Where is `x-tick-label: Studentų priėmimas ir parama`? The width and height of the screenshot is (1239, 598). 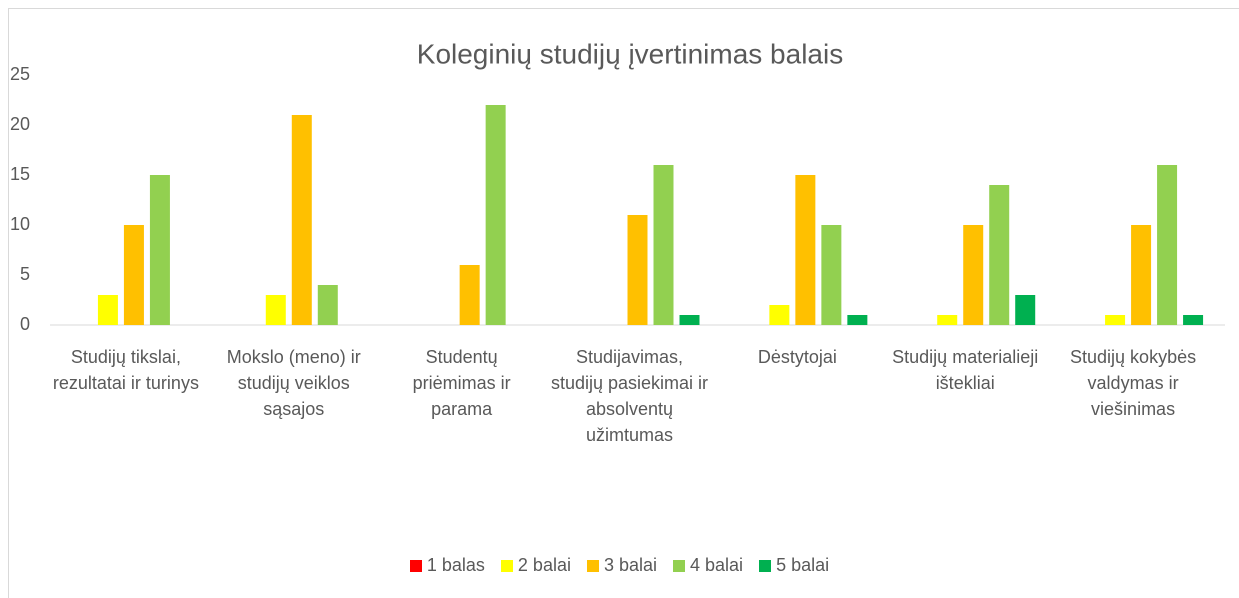
x-tick-label: Studentų priėmimas ir parama is located at coordinates (461, 383).